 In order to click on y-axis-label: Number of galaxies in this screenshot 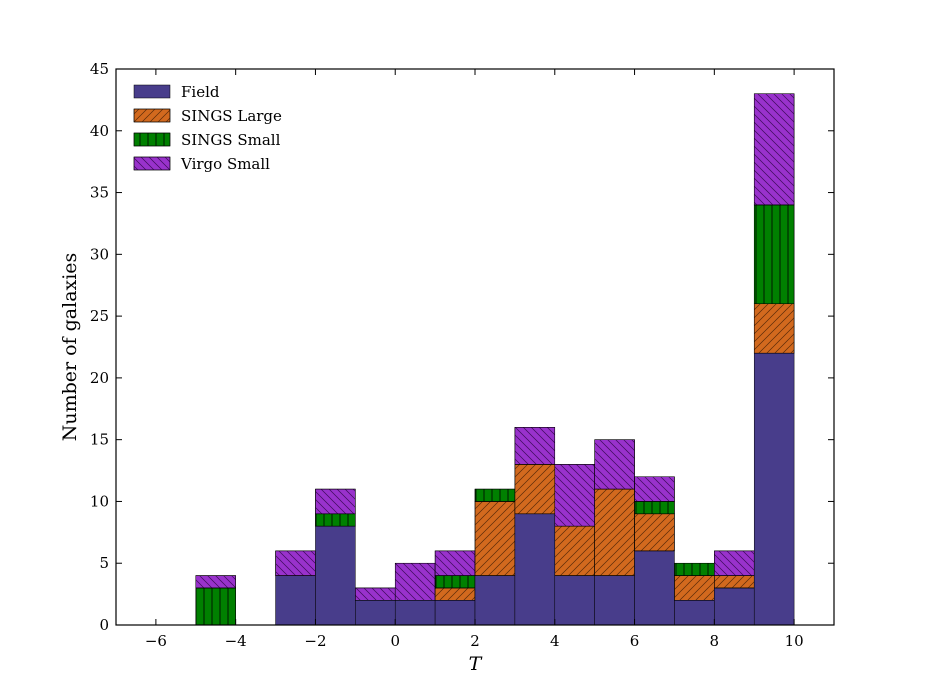, I will do `click(70, 347)`.